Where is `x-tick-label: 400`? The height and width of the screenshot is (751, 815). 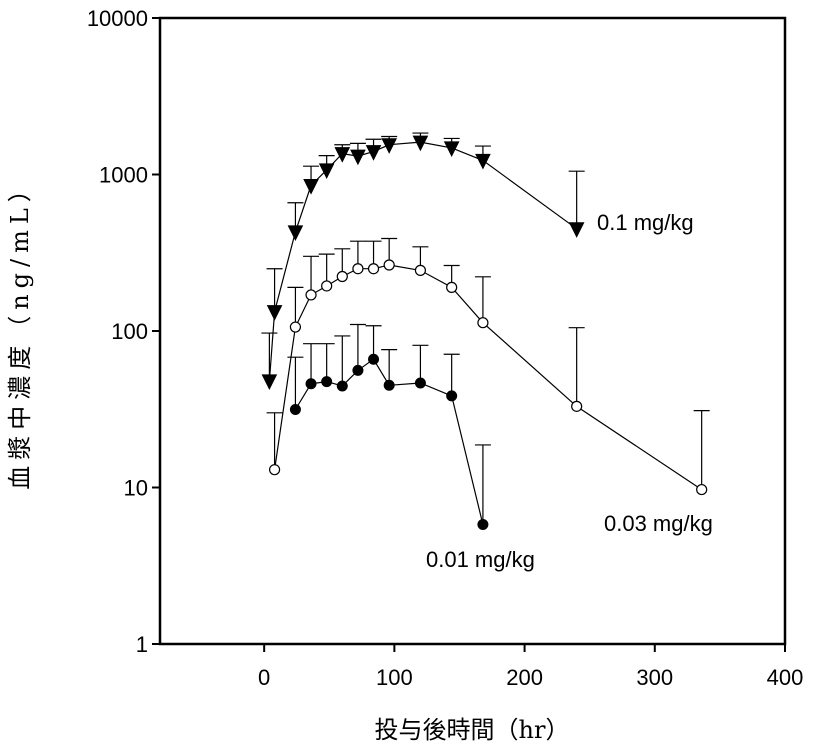 x-tick-label: 400 is located at coordinates (785, 677).